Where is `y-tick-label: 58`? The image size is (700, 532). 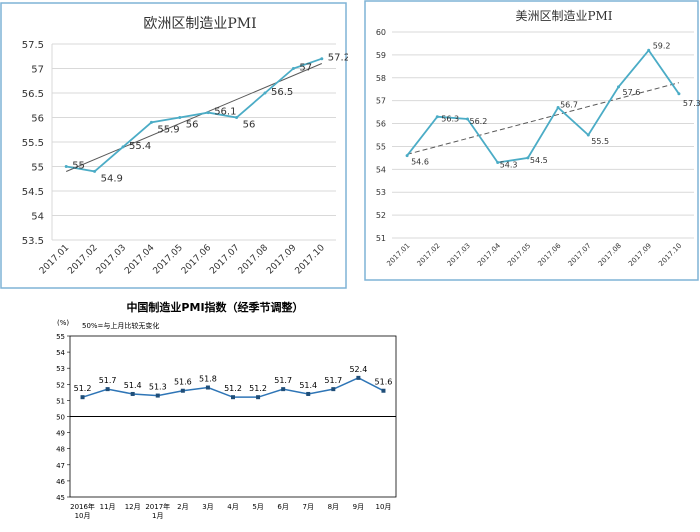 y-tick-label: 58 is located at coordinates (381, 78).